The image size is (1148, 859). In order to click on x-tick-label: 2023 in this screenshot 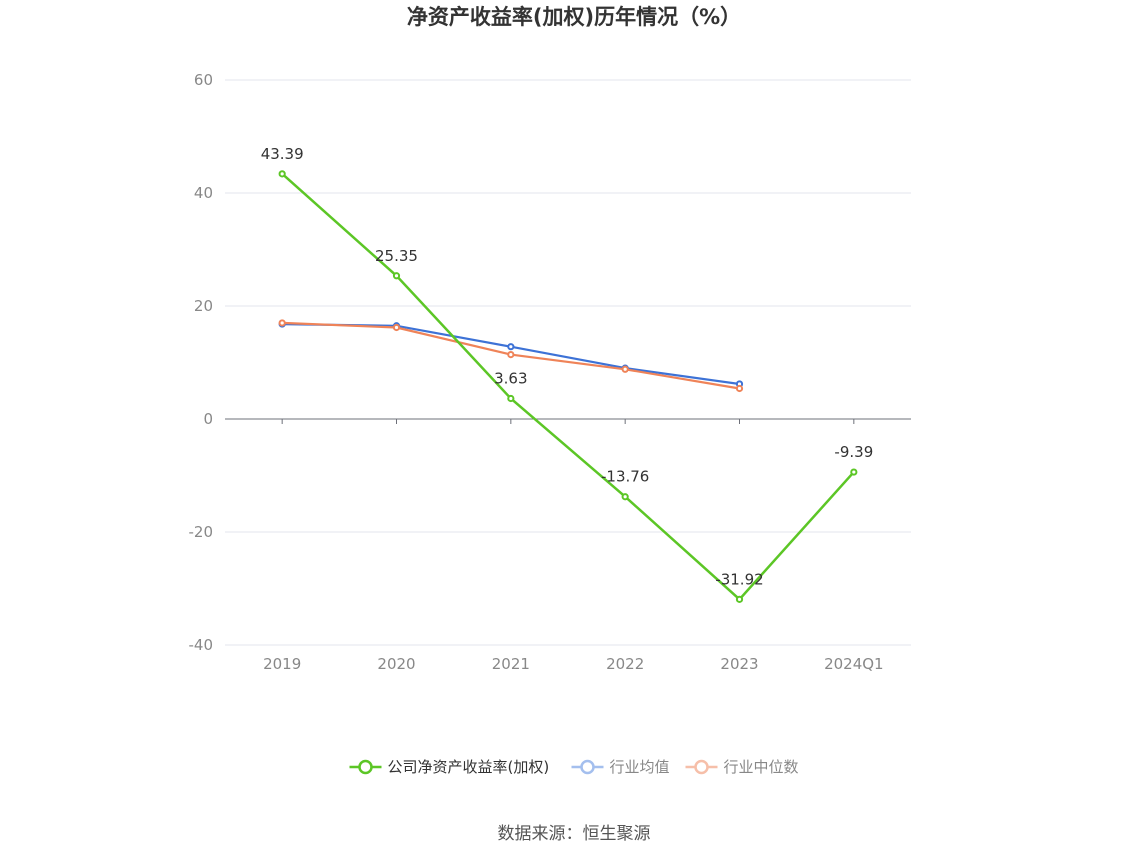, I will do `click(739, 664)`.